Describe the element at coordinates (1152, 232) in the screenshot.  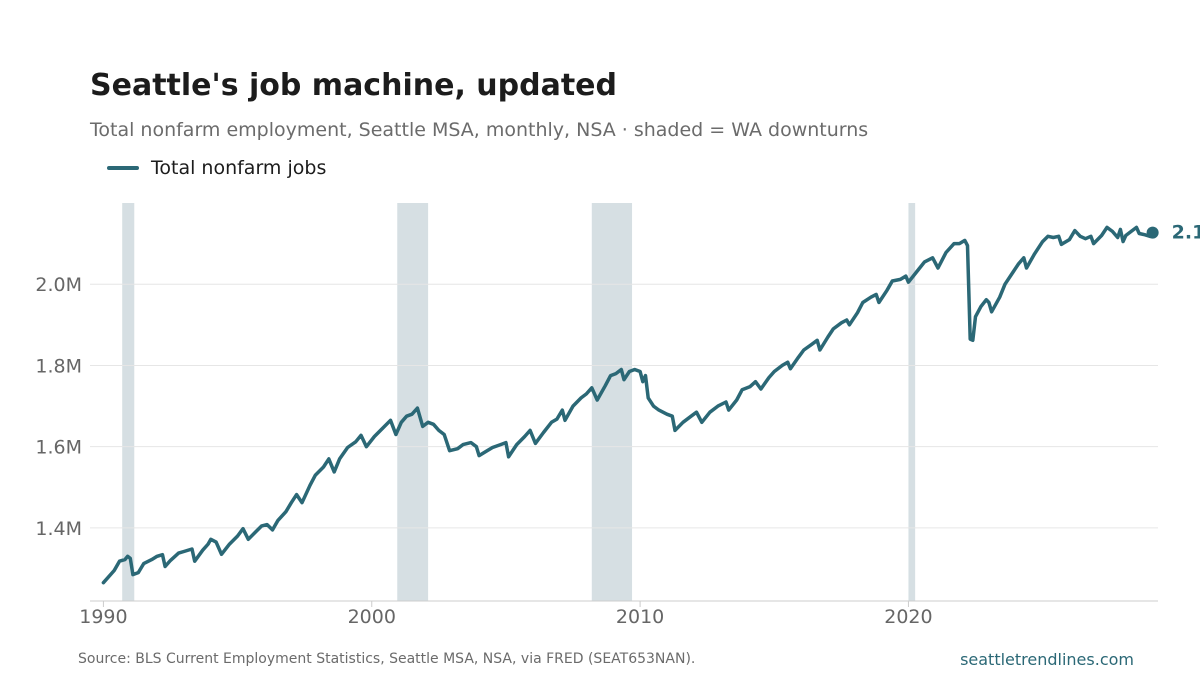
I see `end-point-marker` at that location.